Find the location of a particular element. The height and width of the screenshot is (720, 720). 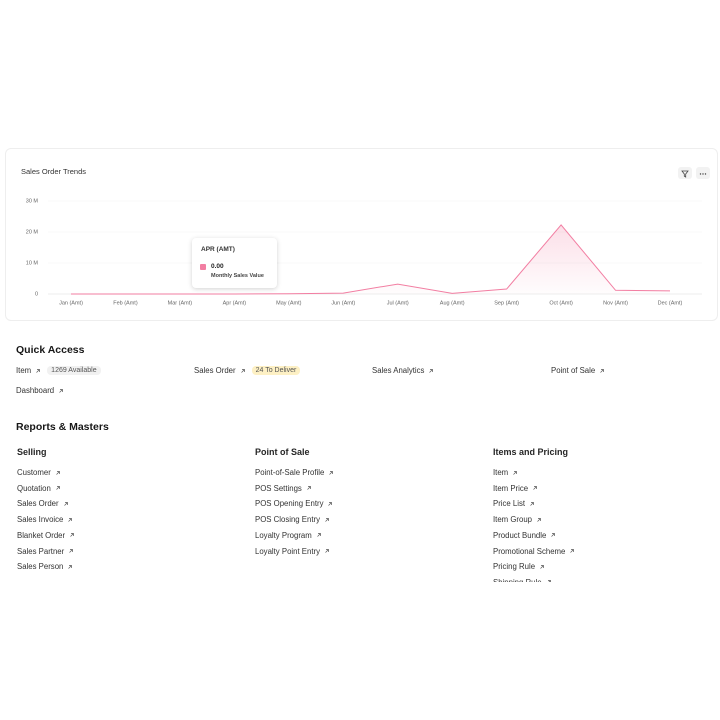

report-link: Sales Person is located at coordinates (45, 566).